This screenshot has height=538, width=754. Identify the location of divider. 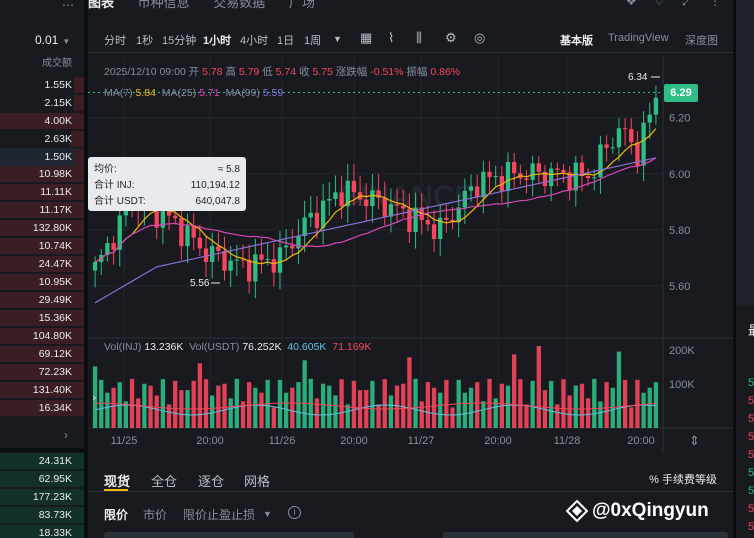
(42, 450).